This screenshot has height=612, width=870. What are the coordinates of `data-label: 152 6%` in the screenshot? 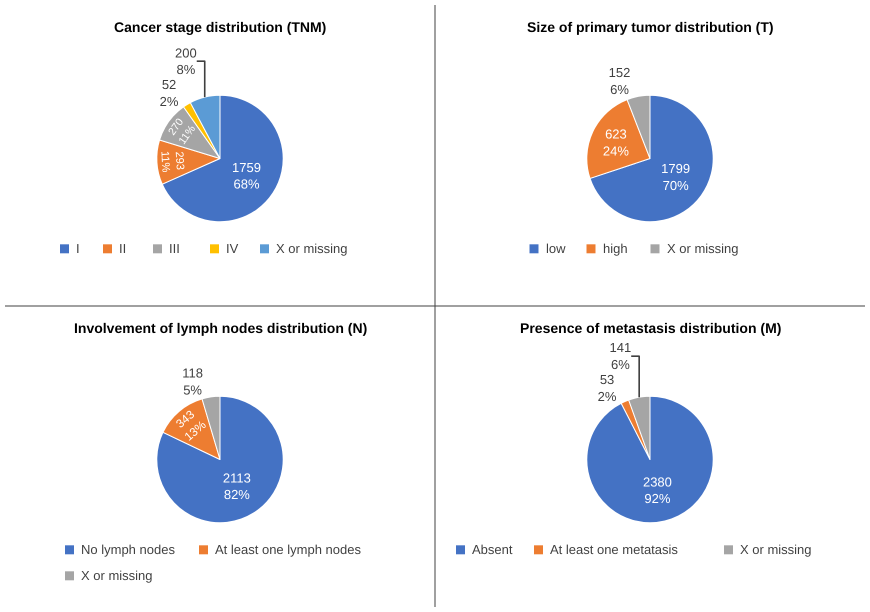 It's located at (619, 81).